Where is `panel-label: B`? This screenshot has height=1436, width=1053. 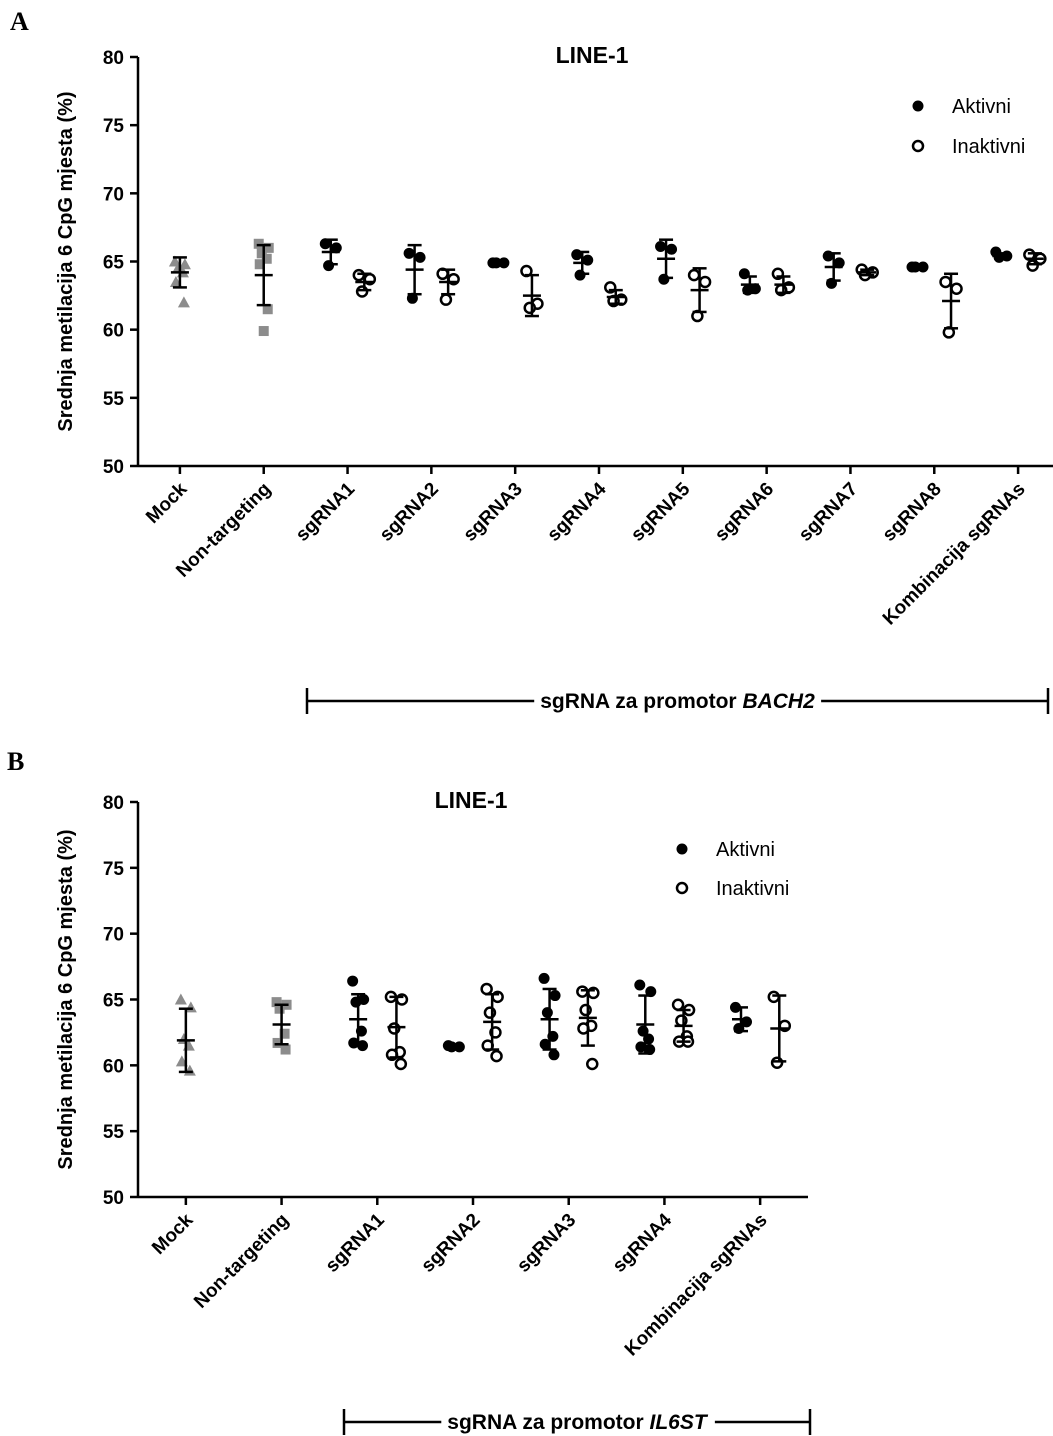 panel-label: B is located at coordinates (15, 761).